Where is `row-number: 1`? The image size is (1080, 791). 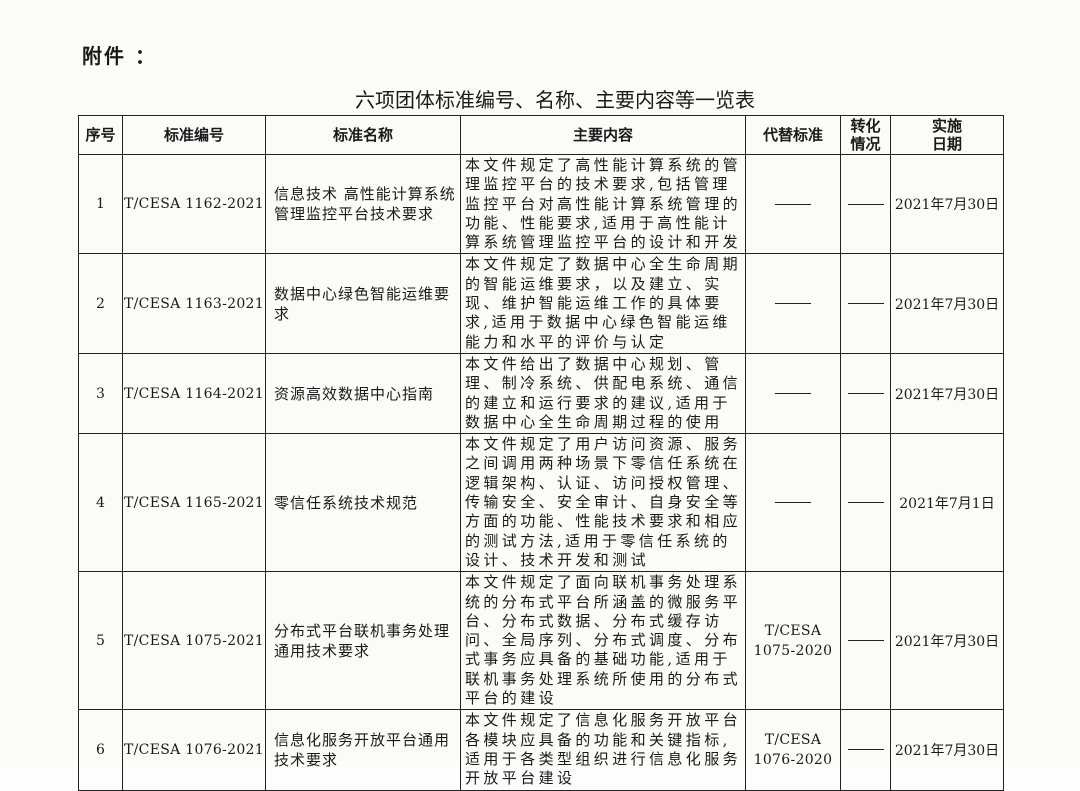
row-number: 1 is located at coordinates (100, 204).